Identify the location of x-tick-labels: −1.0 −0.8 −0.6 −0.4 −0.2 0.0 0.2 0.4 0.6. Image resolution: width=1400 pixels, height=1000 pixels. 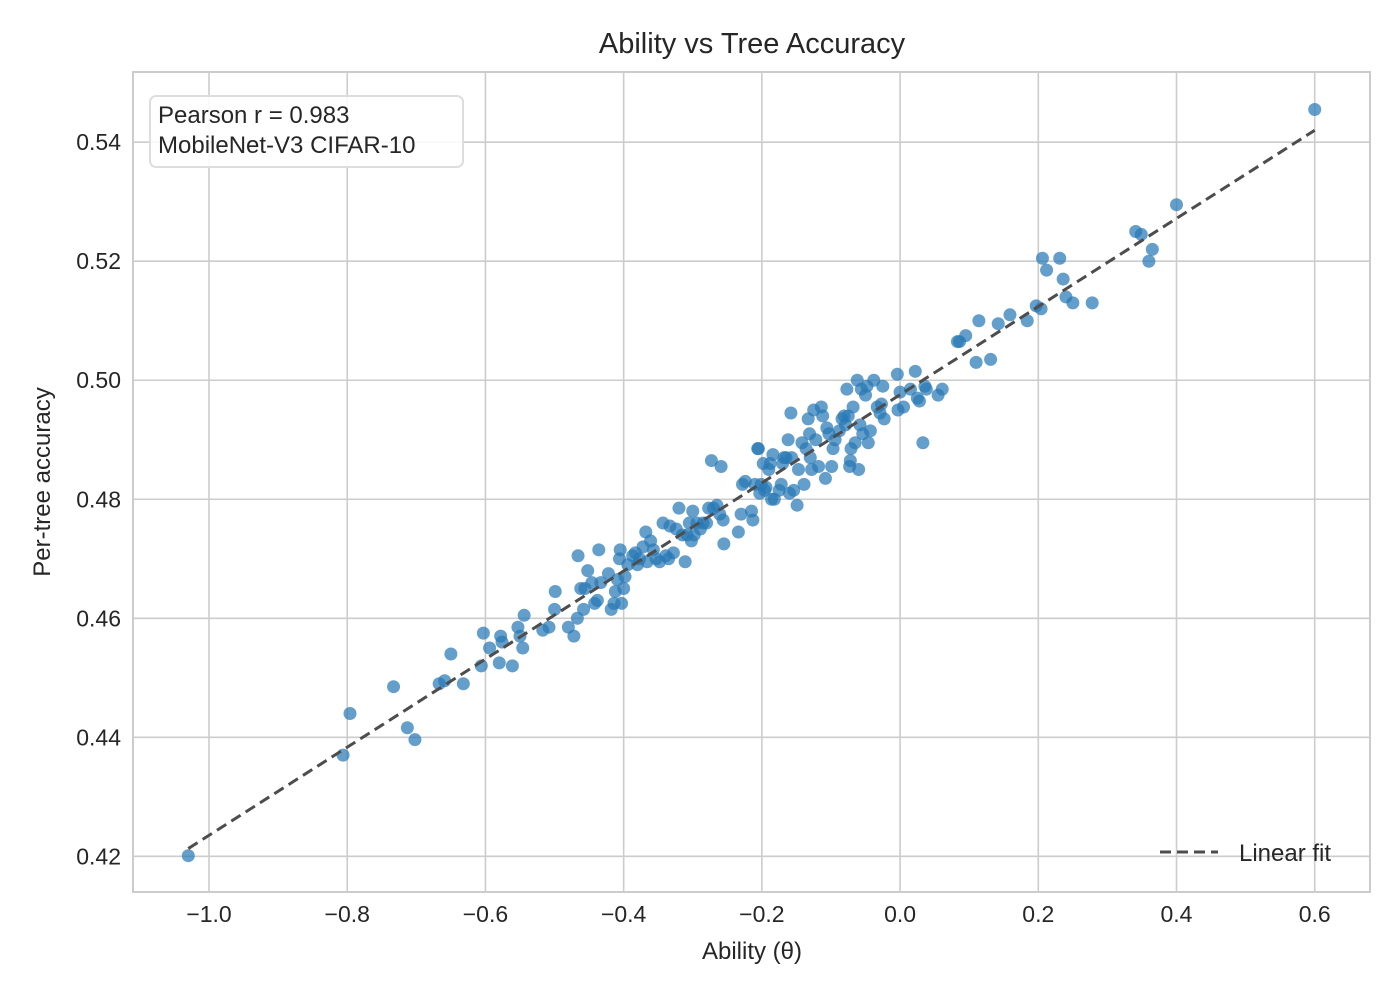
(758, 914).